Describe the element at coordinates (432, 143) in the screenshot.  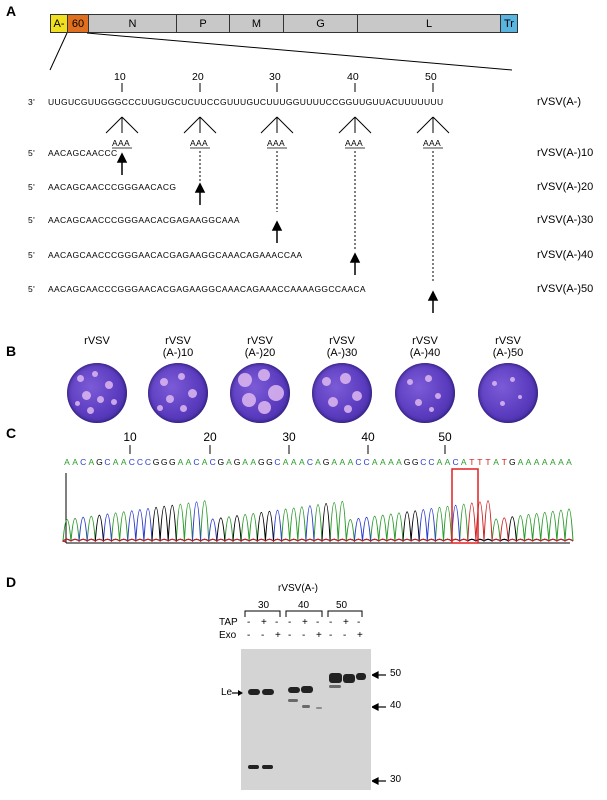
I see `aaa-50: AAA` at that location.